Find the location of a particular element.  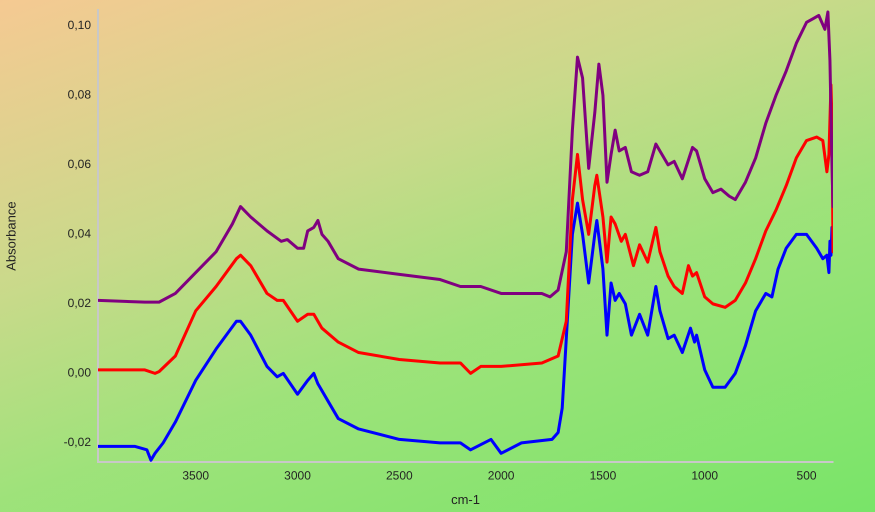

y-tick-label: 0,00 is located at coordinates (80, 373).